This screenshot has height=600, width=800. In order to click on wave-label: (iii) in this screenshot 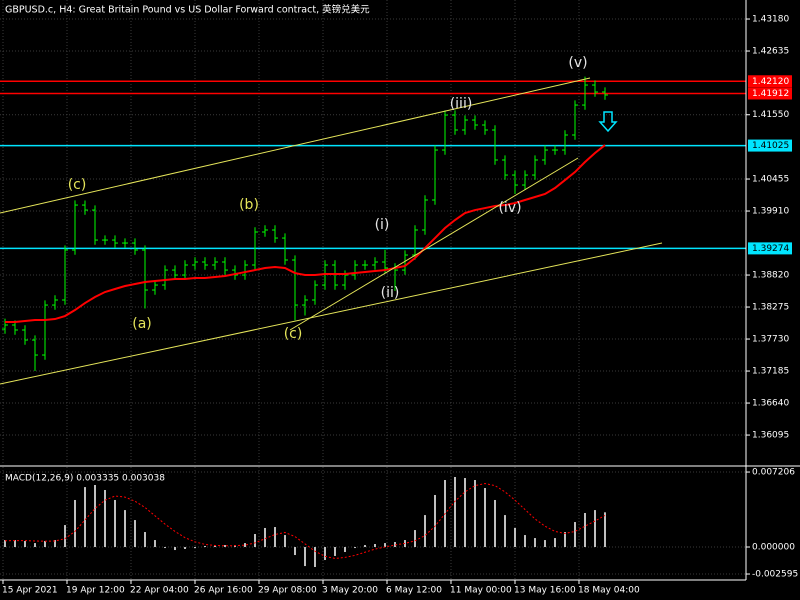, I will do `click(461, 104)`.